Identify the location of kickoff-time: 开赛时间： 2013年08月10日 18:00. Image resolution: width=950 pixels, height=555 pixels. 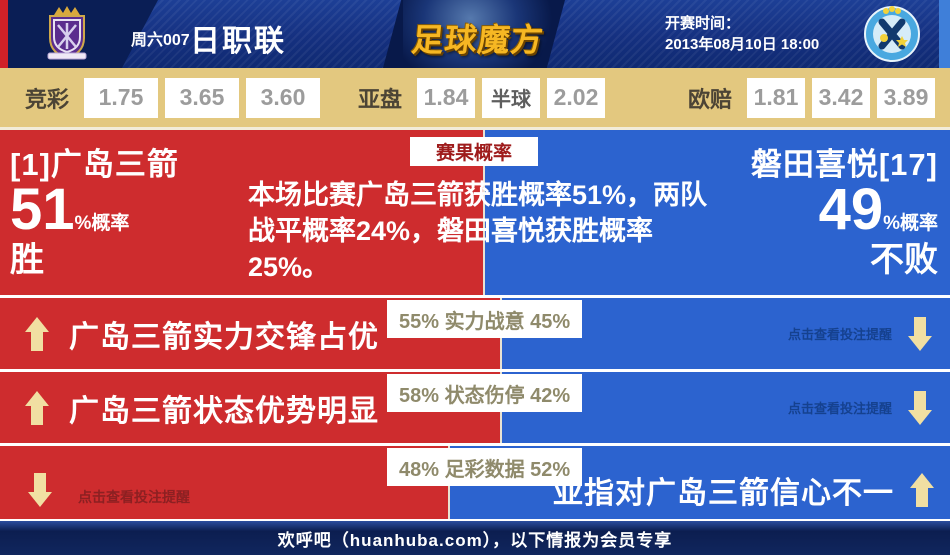
(742, 34).